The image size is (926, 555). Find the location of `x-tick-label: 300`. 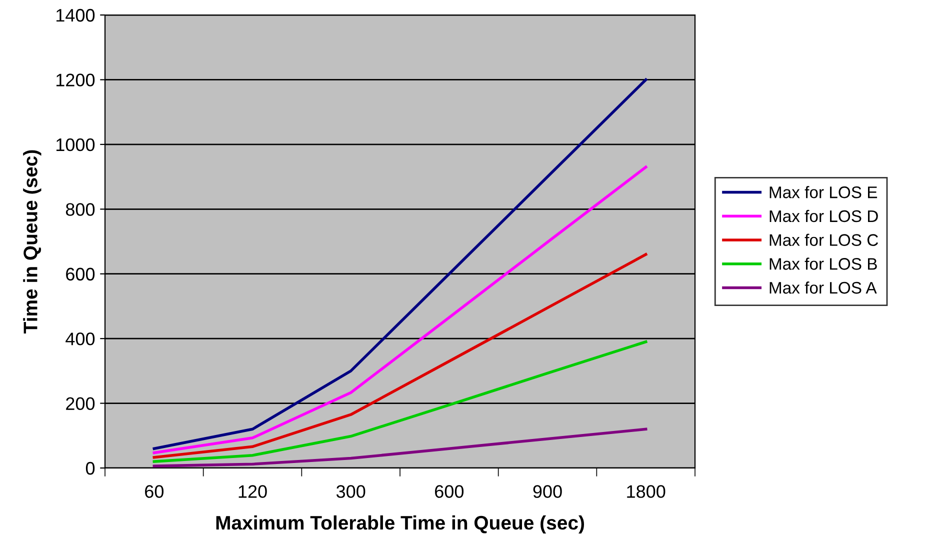

x-tick-label: 300 is located at coordinates (351, 491).